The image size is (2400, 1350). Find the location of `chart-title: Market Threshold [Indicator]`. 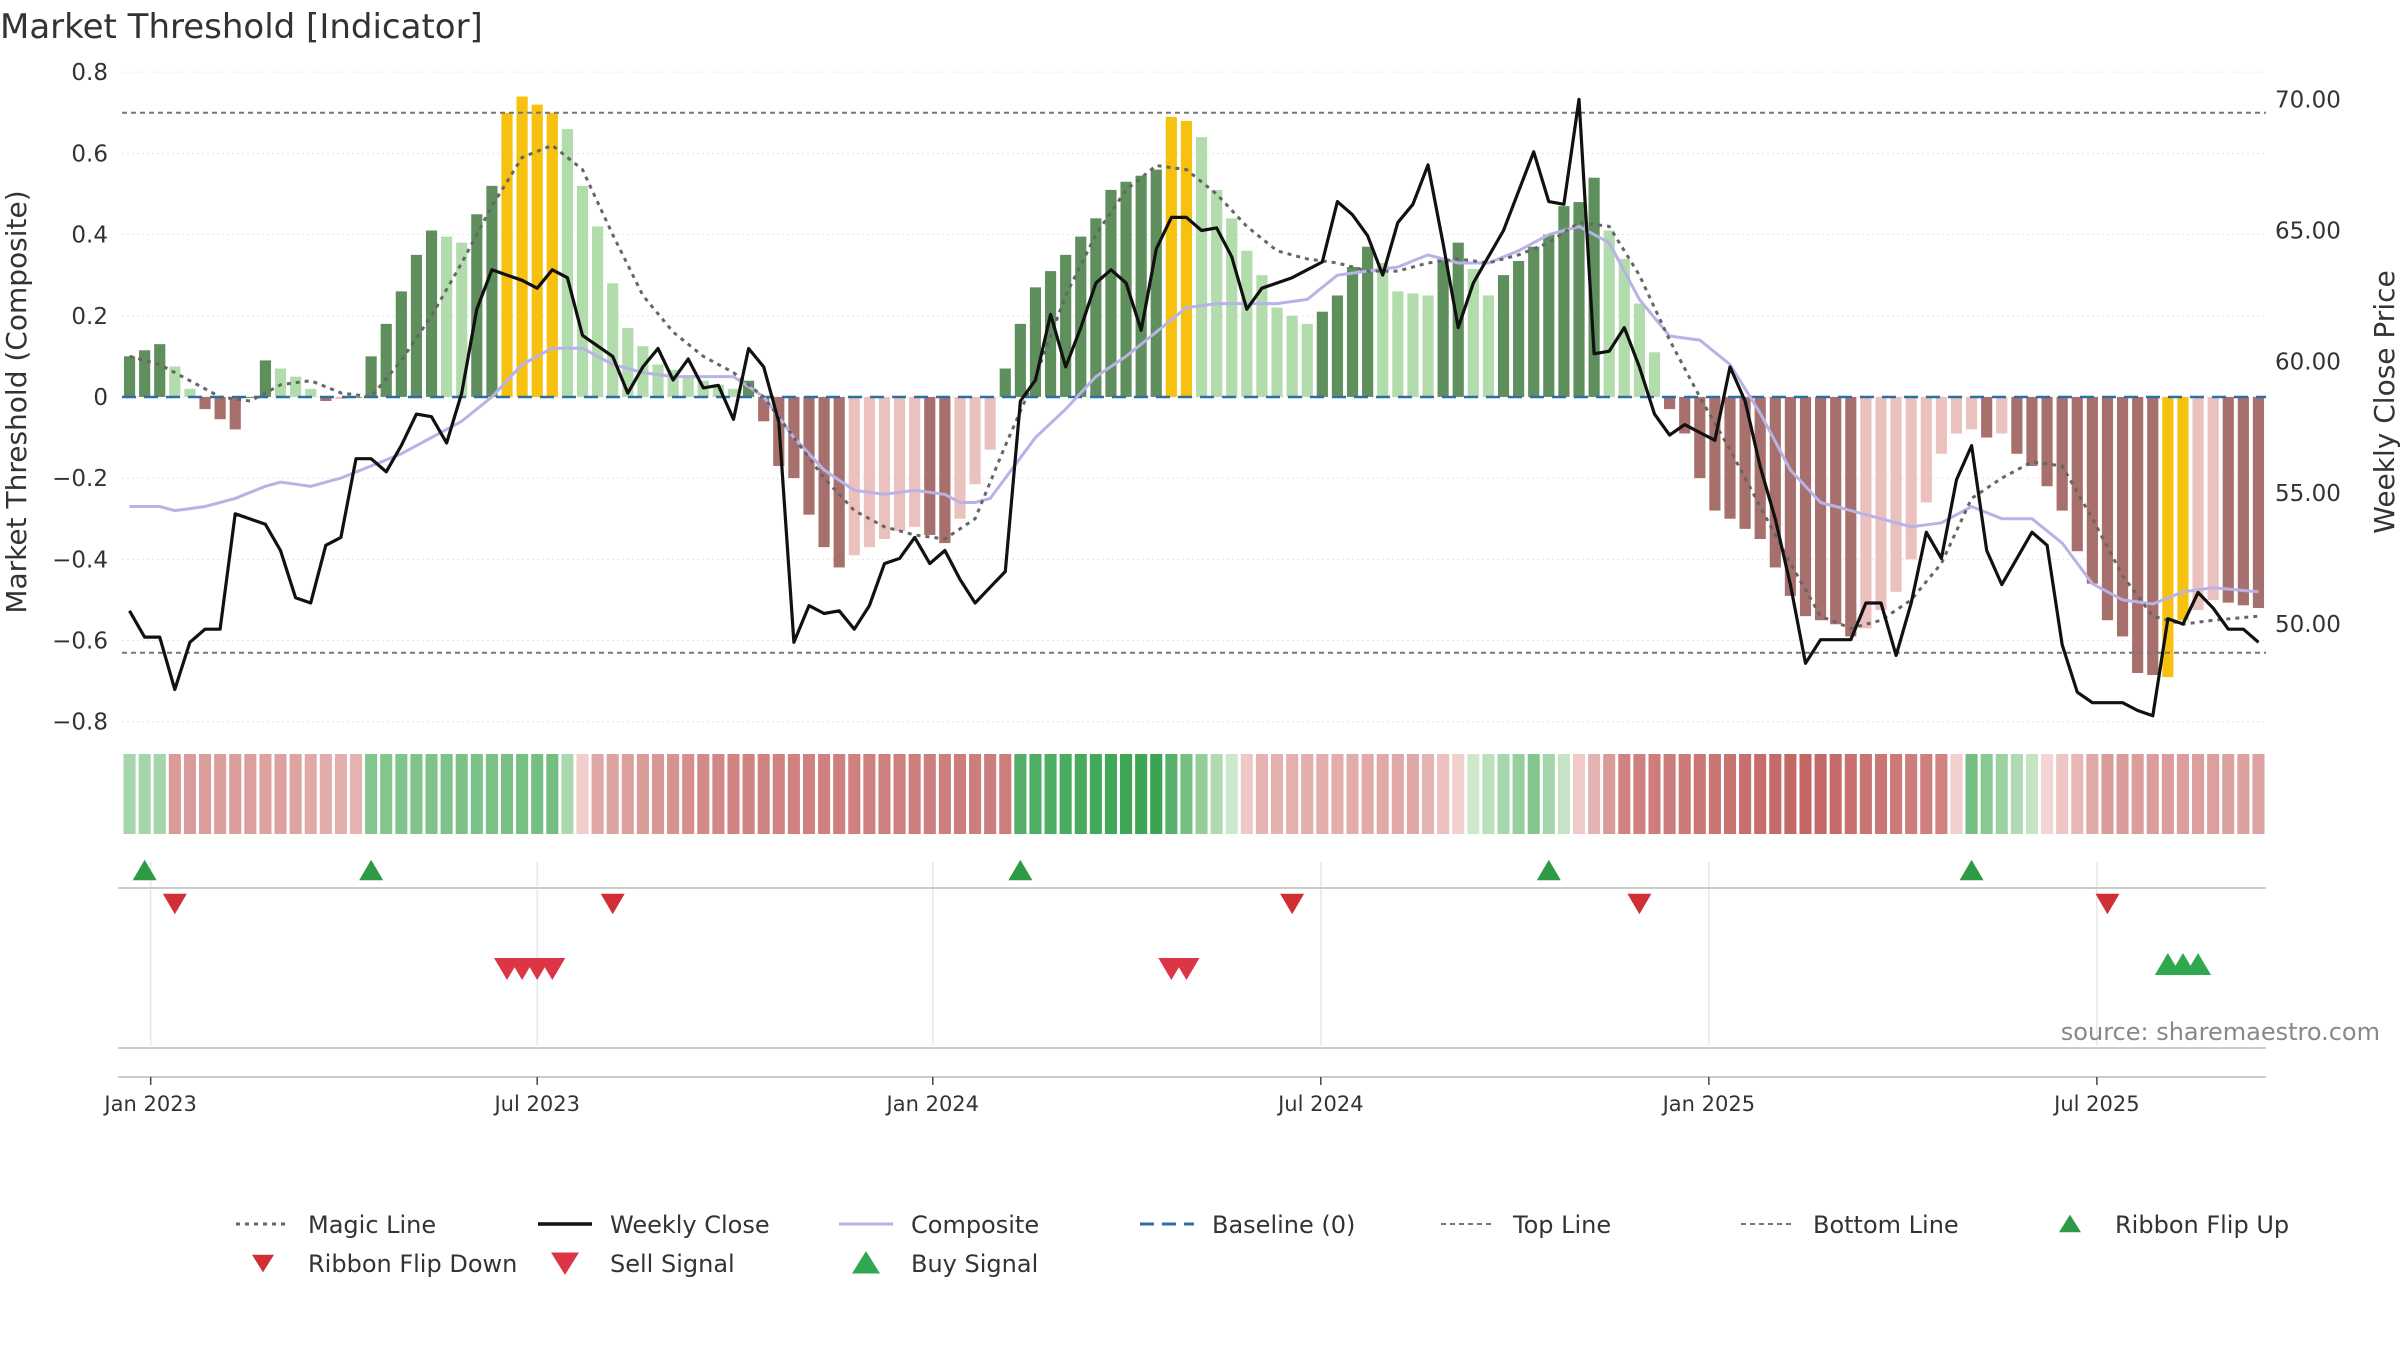

chart-title: Market Threshold [Indicator] is located at coordinates (241, 27).